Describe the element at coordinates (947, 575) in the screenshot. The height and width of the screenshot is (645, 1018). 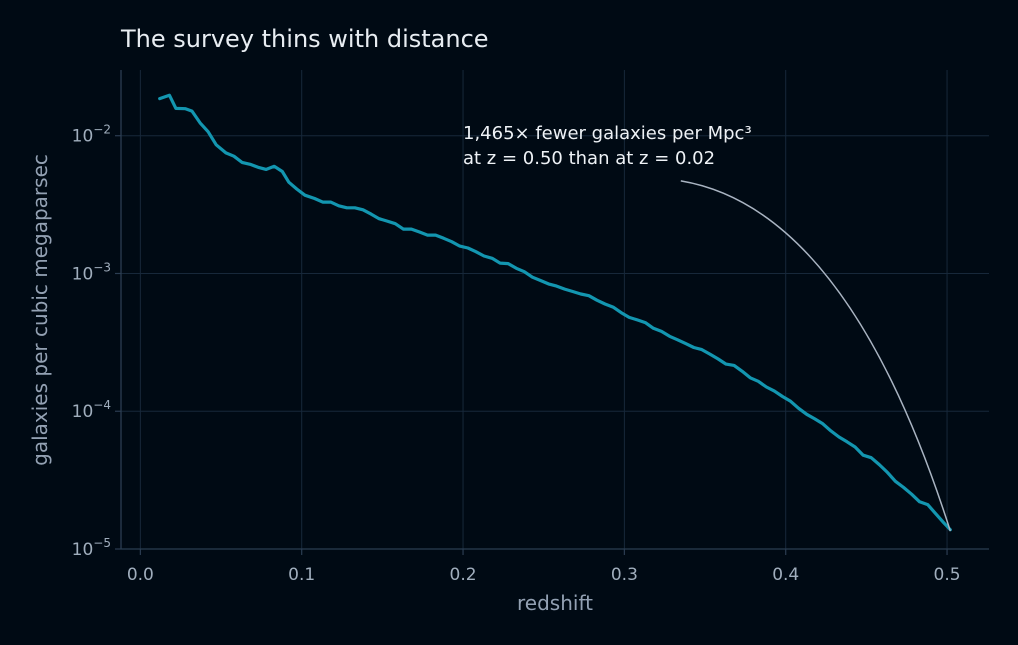
I see `x-tick-label: 0.5` at that location.